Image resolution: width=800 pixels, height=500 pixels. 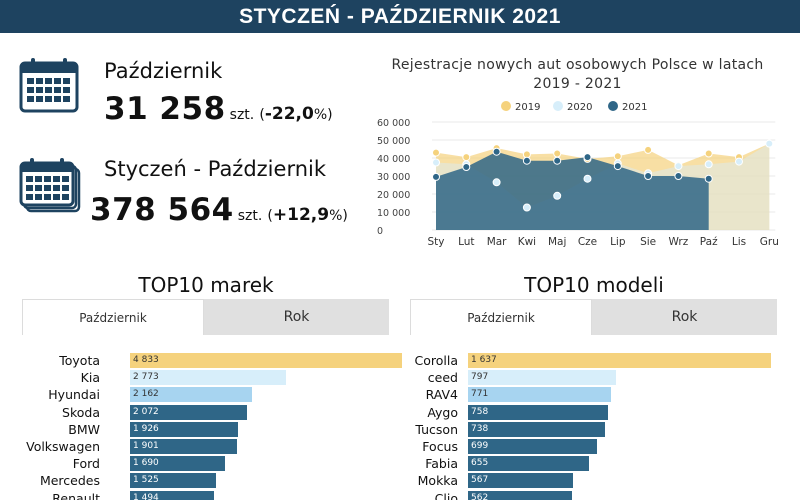 What do you see at coordinates (496, 182) in the screenshot?
I see `point-2020-Mar` at bounding box center [496, 182].